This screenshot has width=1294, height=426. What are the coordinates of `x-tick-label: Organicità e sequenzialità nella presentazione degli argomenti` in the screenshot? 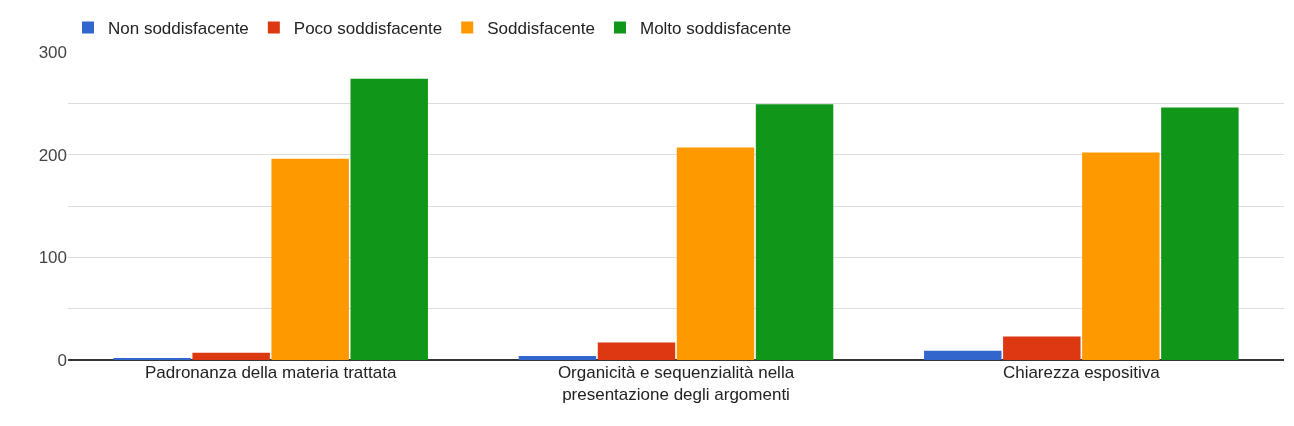 It's located at (676, 384).